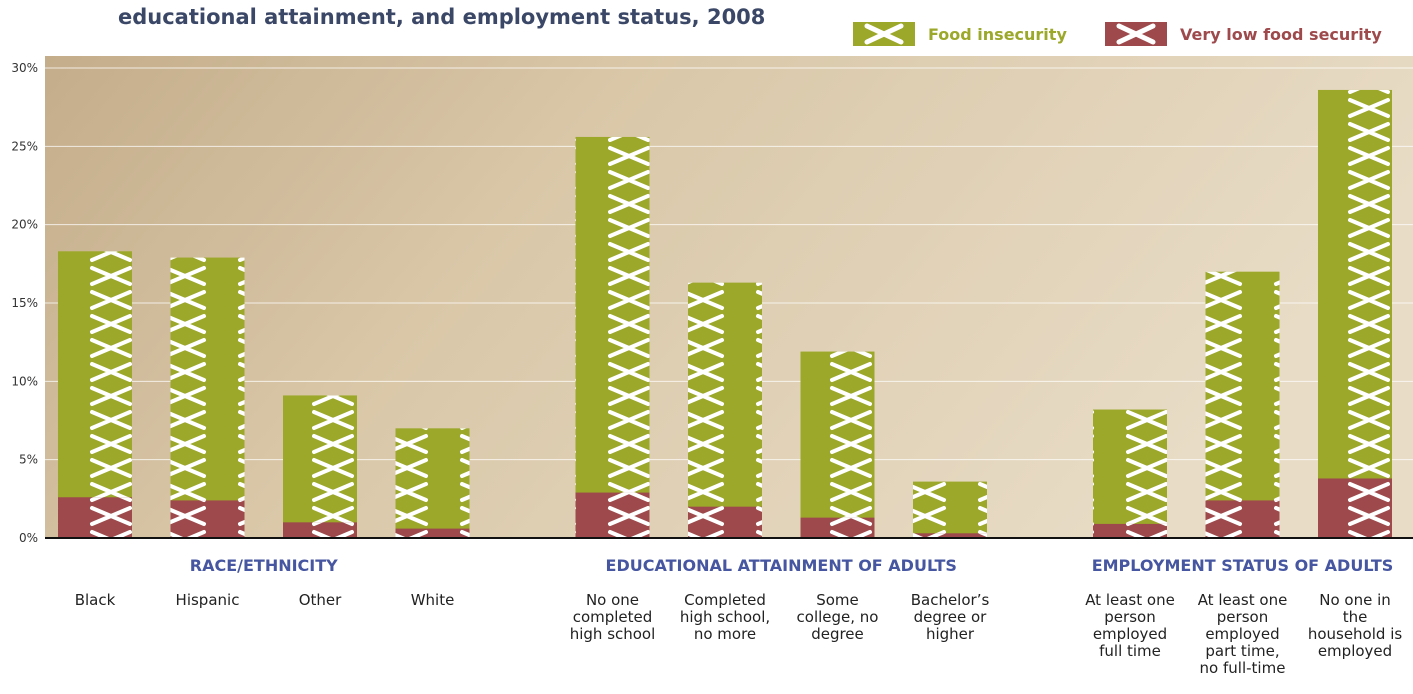  I want to click on x-tick-label: No one completed high school, so click(612, 617).